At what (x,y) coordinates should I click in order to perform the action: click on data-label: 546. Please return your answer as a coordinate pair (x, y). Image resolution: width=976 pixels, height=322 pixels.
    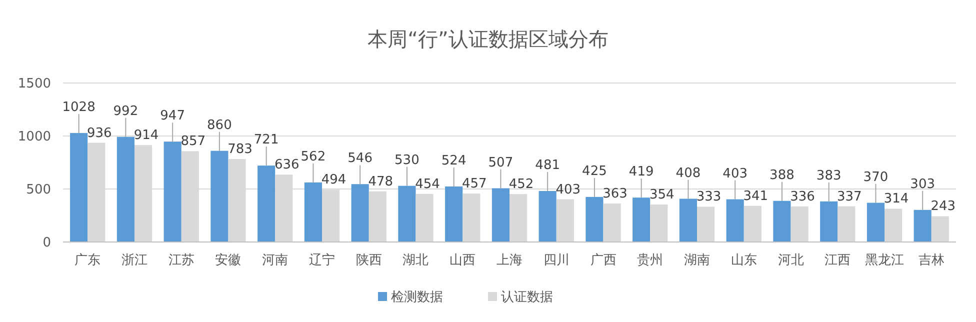
    Looking at the image, I should click on (360, 158).